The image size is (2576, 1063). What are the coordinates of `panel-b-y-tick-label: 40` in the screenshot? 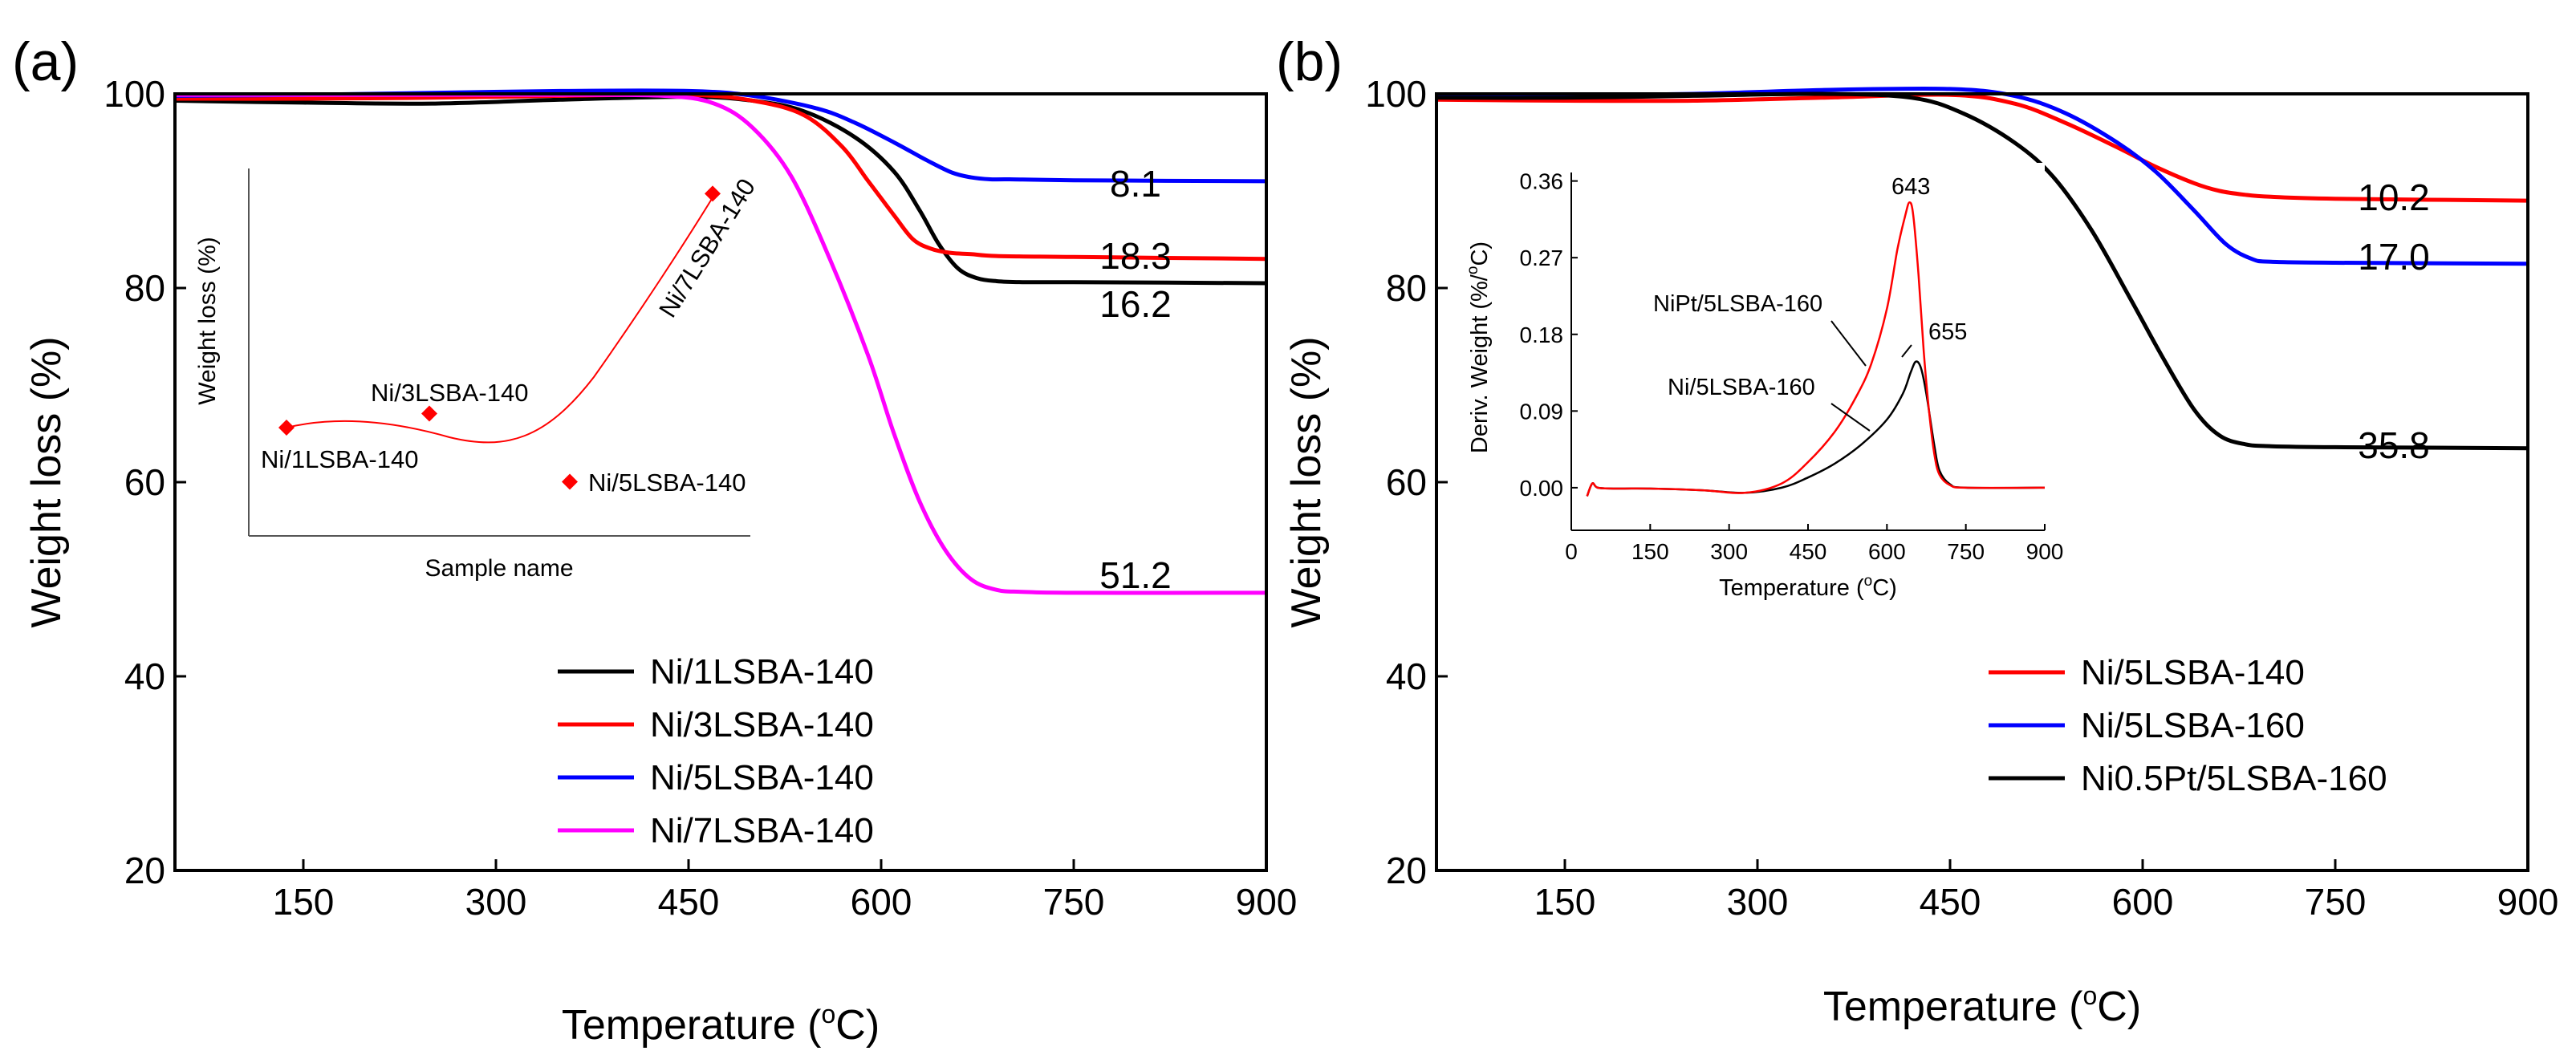 It's located at (1406, 676).